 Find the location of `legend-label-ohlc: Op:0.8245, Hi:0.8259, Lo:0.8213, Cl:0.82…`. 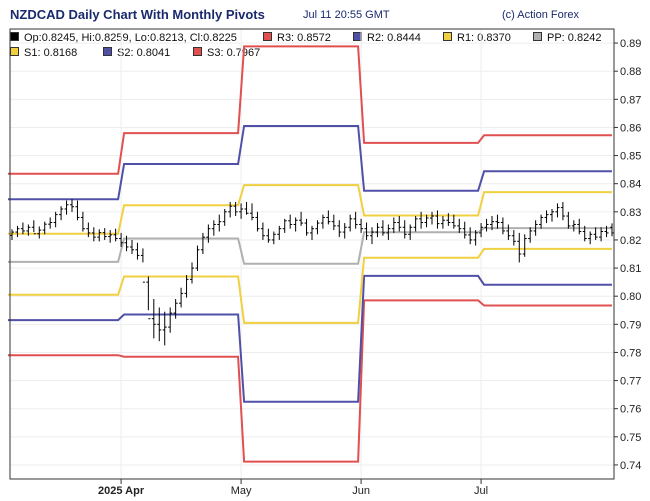

legend-label-ohlc: Op:0.8245, Hi:0.8259, Lo:0.8213, Cl:0.82… is located at coordinates (130, 38).